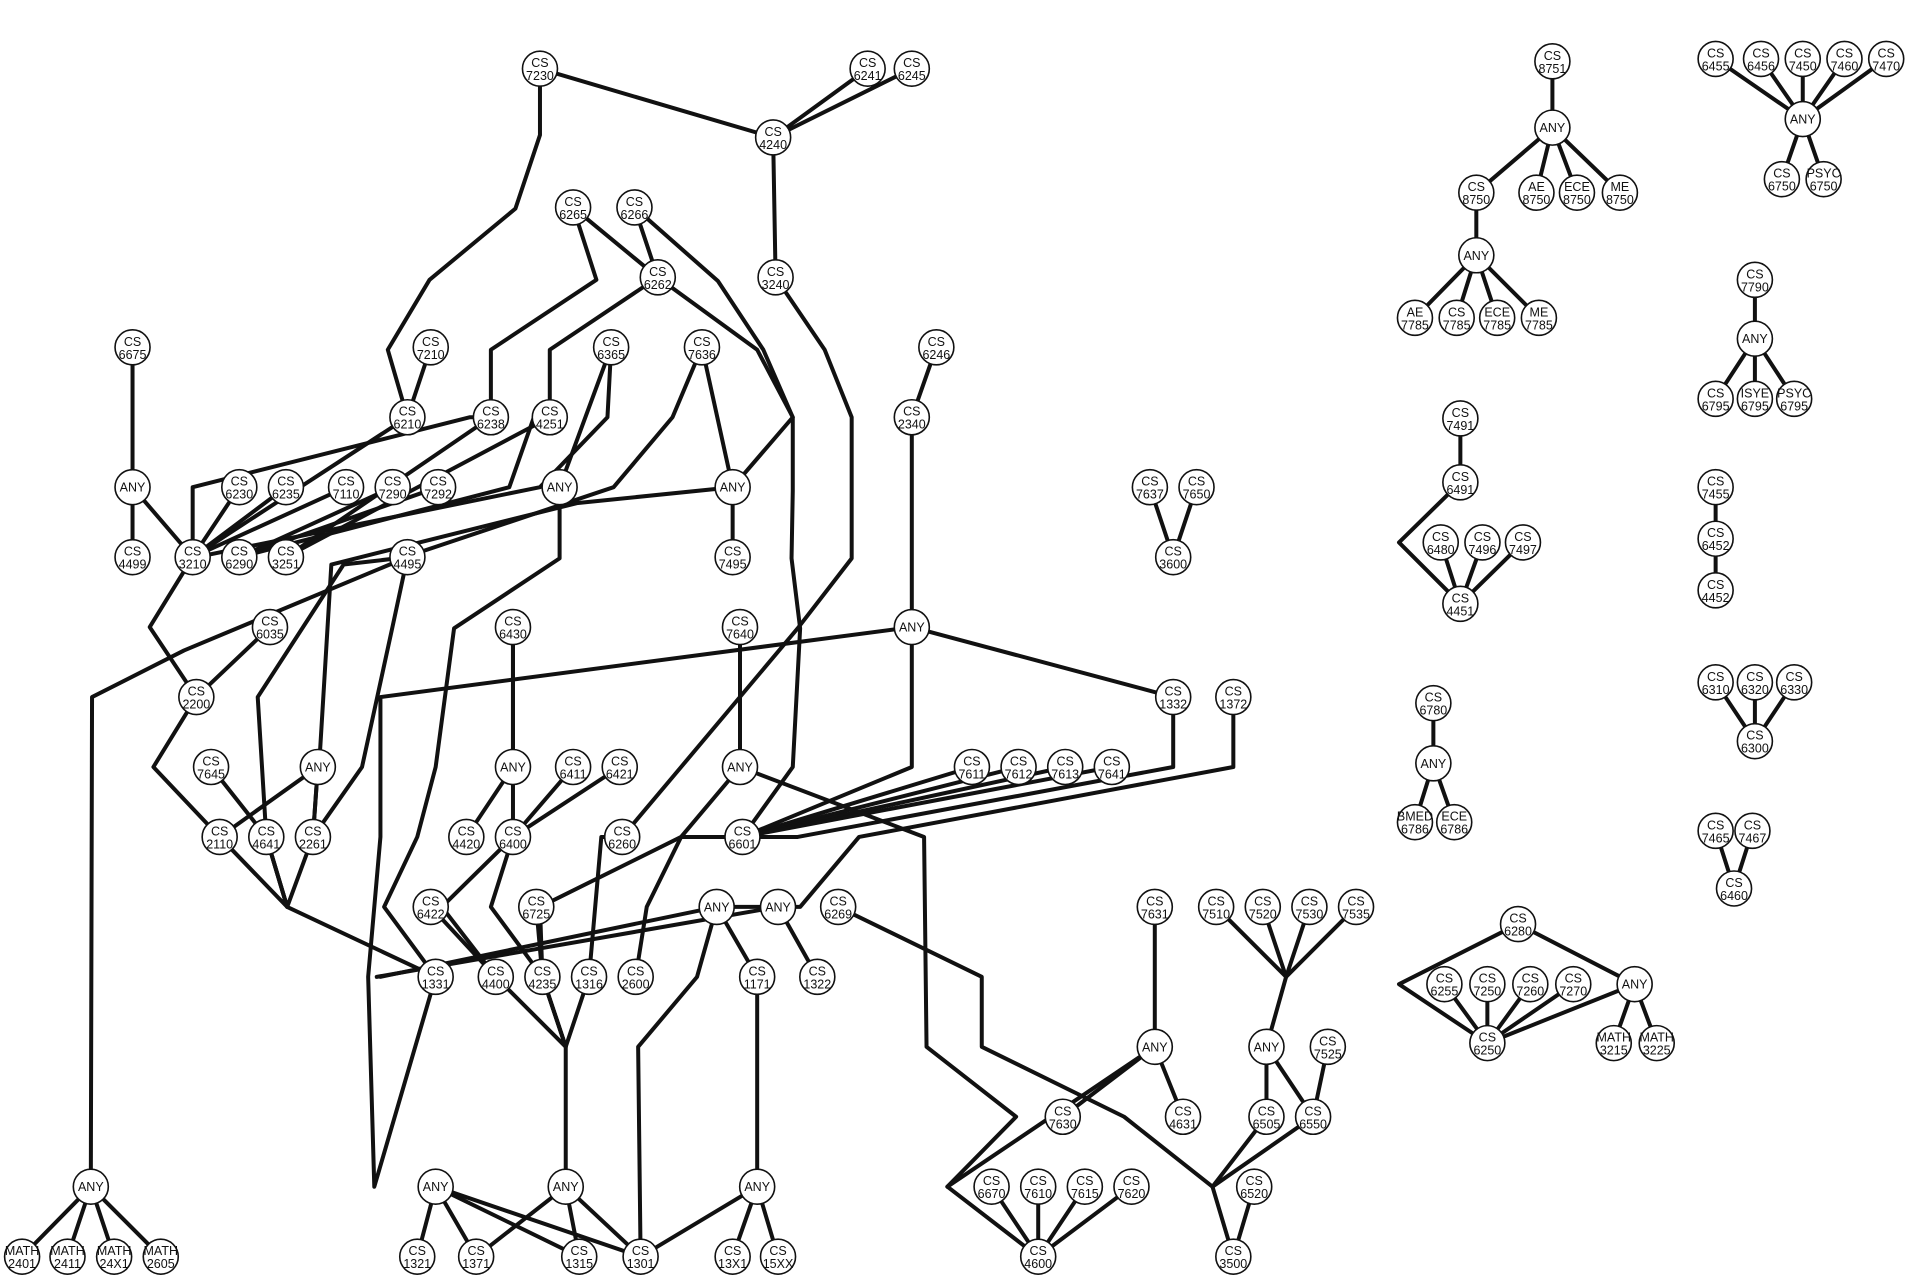  Describe the element at coordinates (1573, 992) in the screenshot. I see `node-number-label: 7270` at that location.